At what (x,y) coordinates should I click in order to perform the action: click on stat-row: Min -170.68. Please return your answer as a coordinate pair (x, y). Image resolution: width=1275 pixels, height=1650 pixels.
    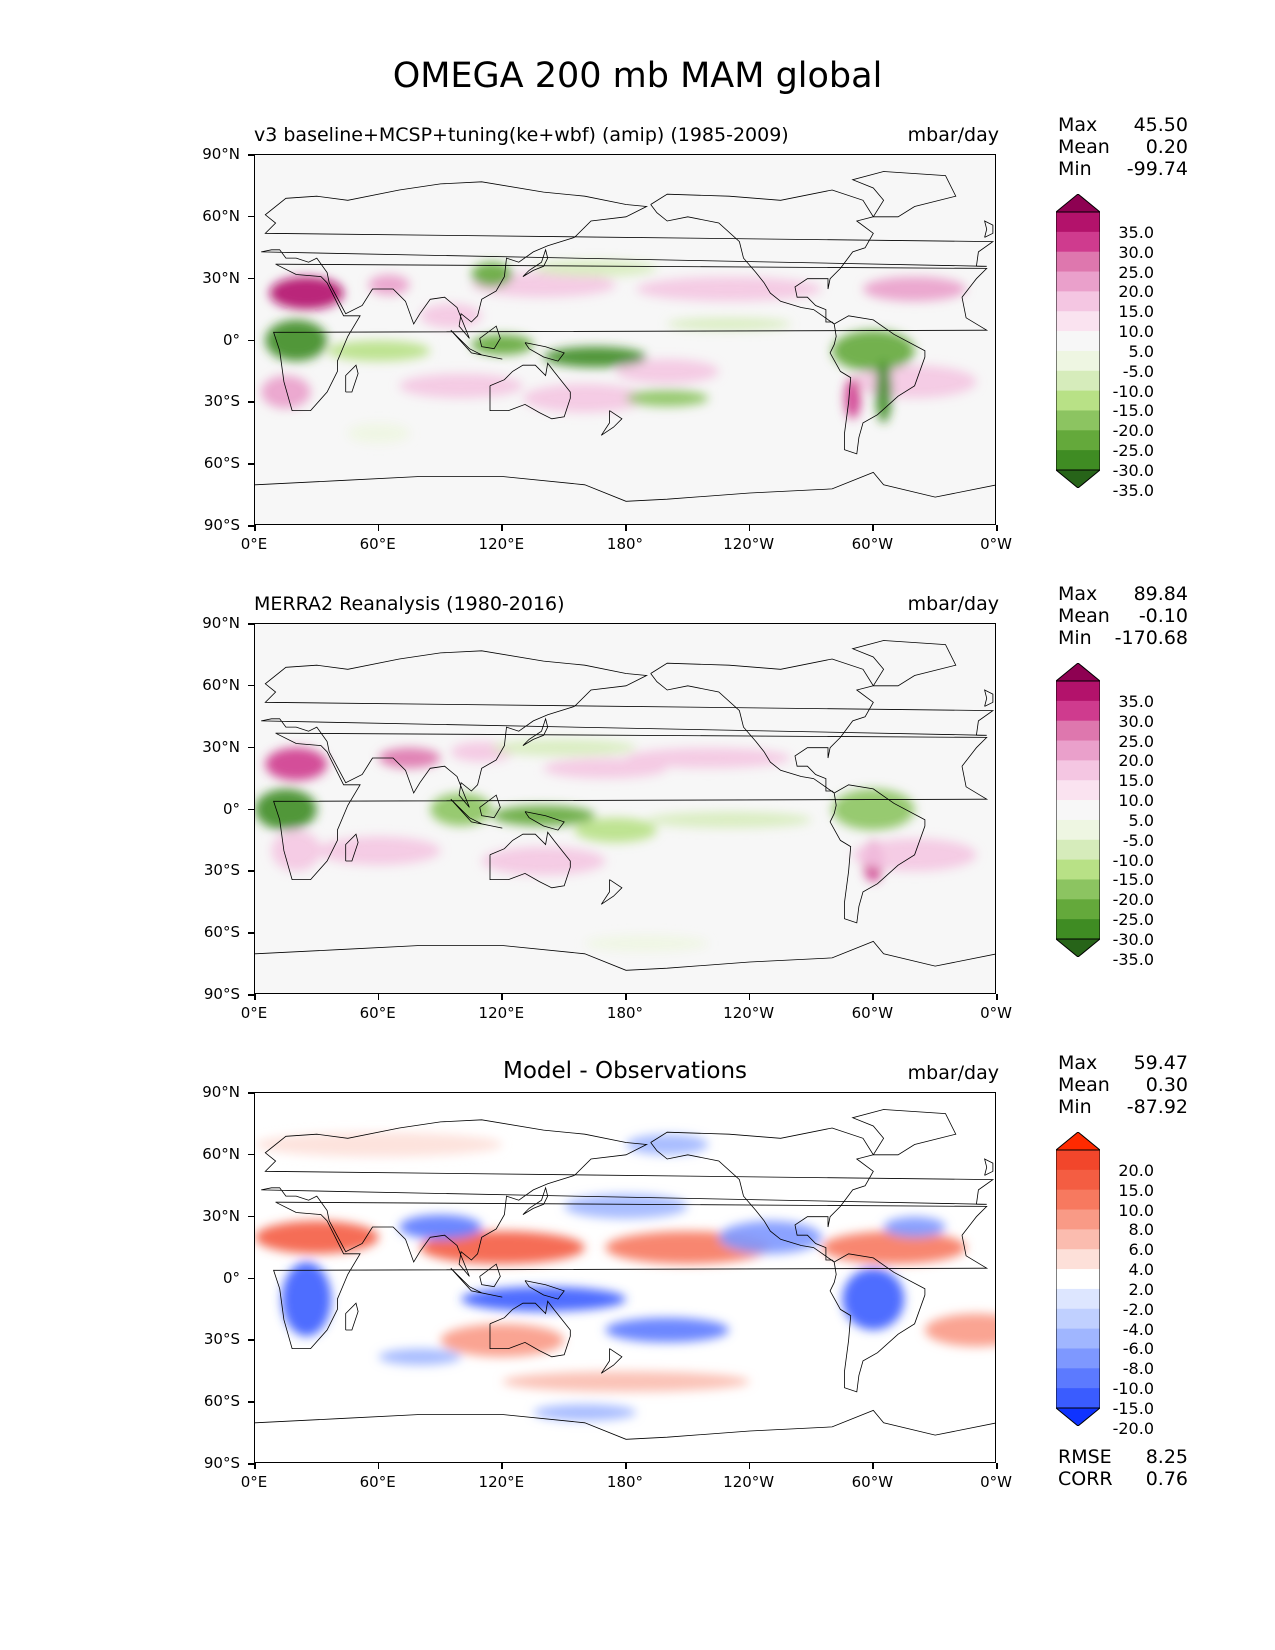
    Looking at the image, I should click on (1123, 638).